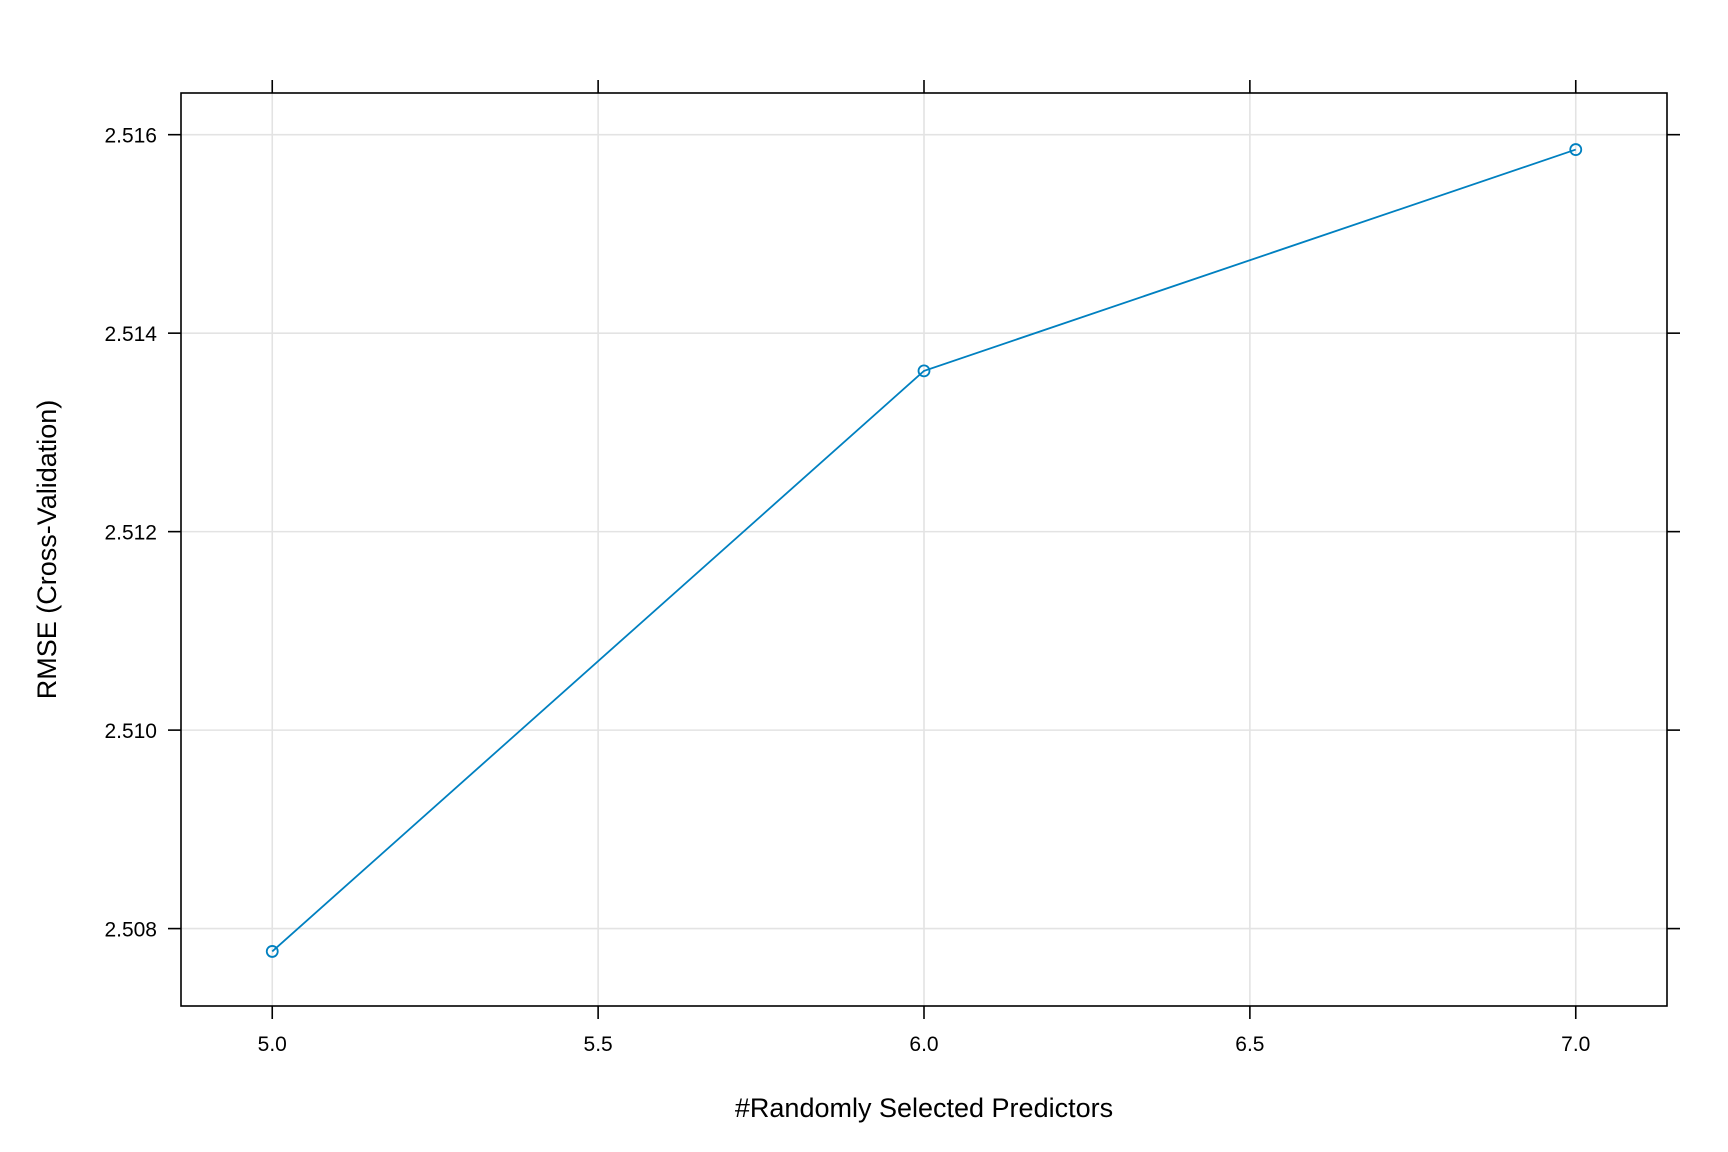 This screenshot has width=1728, height=1152. Describe the element at coordinates (130, 136) in the screenshot. I see `y-tick-label: 2.516` at that location.